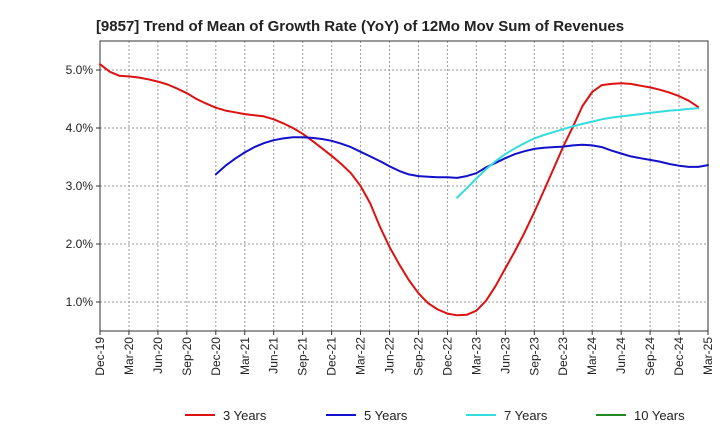 The image size is (720, 440). What do you see at coordinates (650, 356) in the screenshot?
I see `x-tick-label: Sep-24` at bounding box center [650, 356].